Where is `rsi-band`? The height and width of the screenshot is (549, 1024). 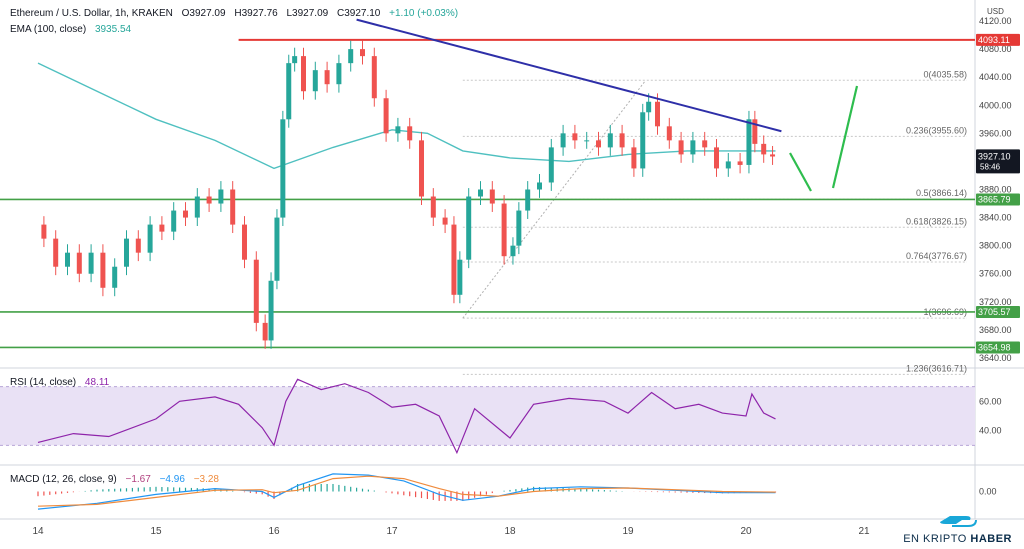 rsi-band is located at coordinates (487, 416).